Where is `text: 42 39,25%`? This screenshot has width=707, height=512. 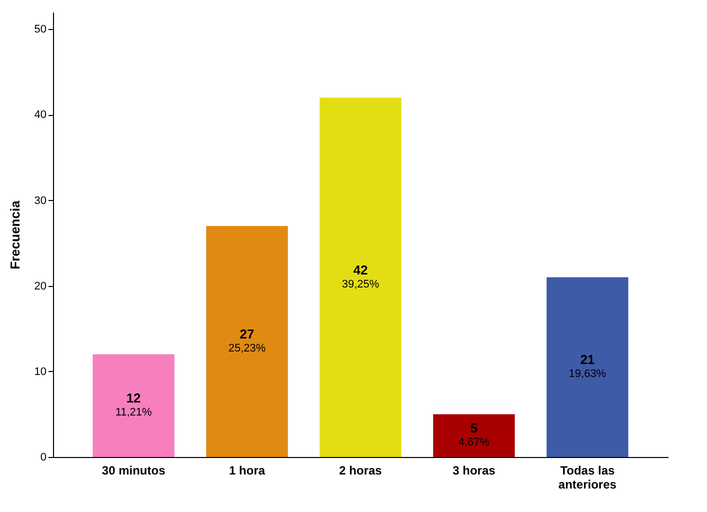 text: 42 39,25% is located at coordinates (361, 276).